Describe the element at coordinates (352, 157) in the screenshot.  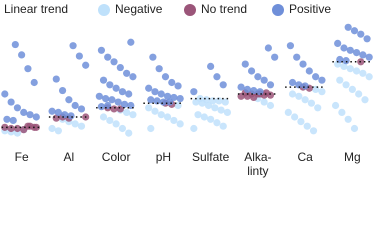
I see `x-tick-label: Mg` at that location.